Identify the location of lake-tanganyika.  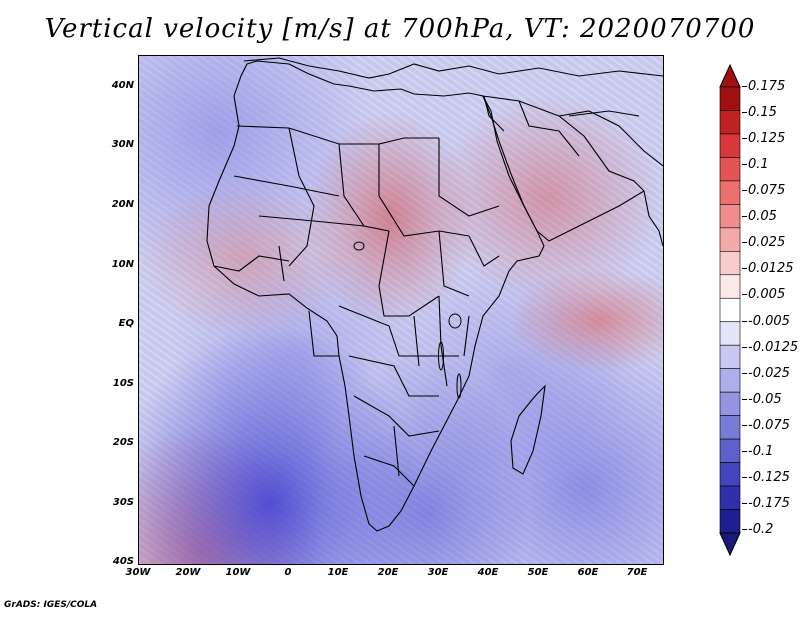
(441, 356).